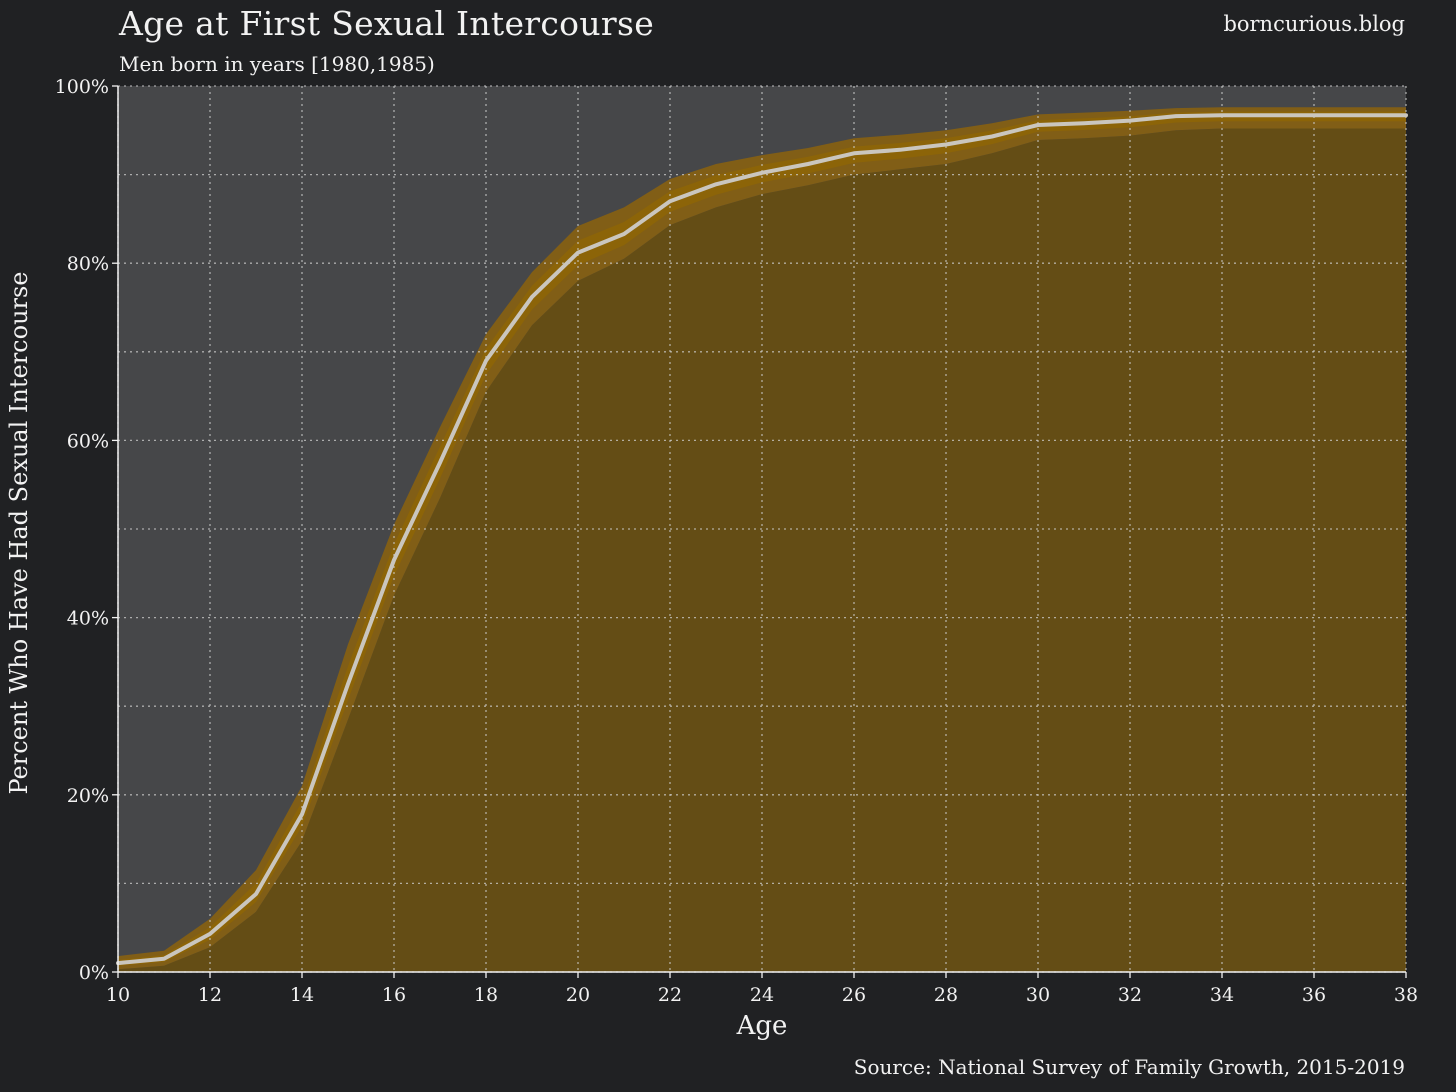  What do you see at coordinates (1314, 24) in the screenshot?
I see `watermark: borncurious.blog` at bounding box center [1314, 24].